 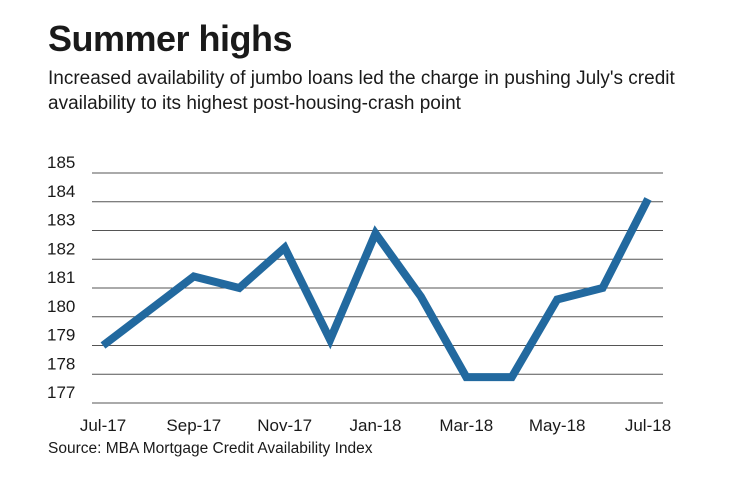 What do you see at coordinates (376, 425) in the screenshot?
I see `x-tick-label-jan-18: Jan-18` at bounding box center [376, 425].